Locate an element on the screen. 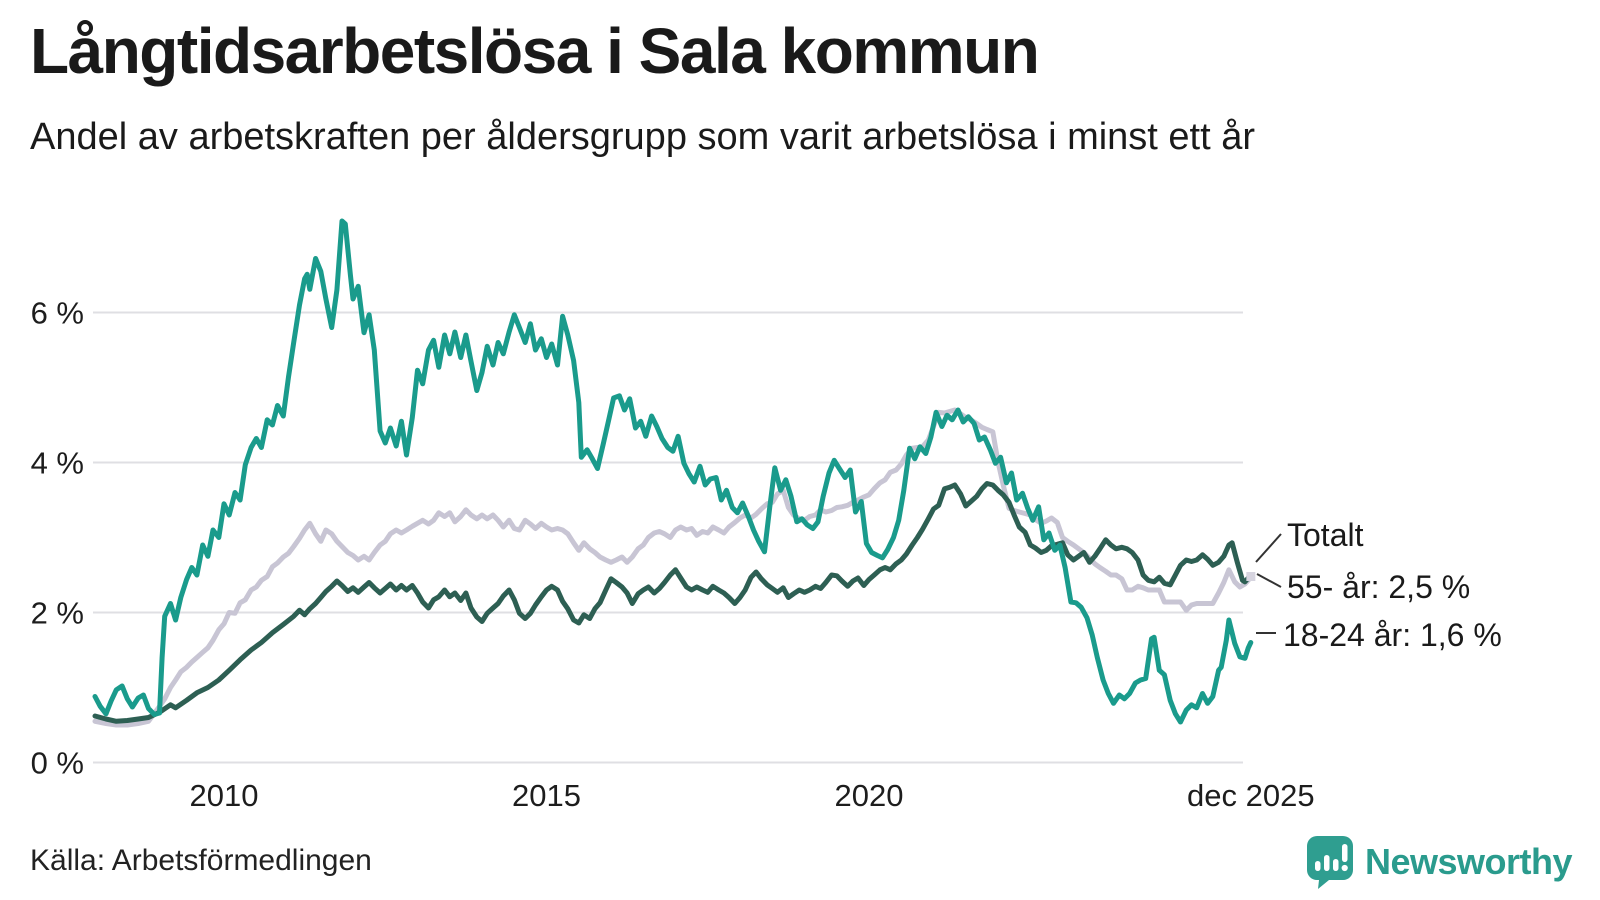  x-tick-label: 2010 is located at coordinates (224, 795).